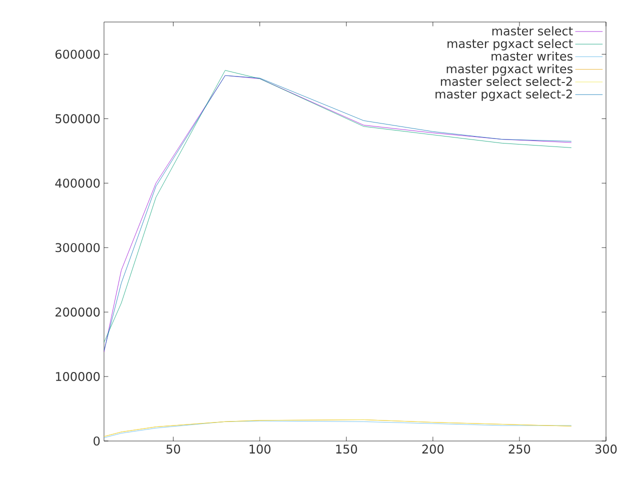  What do you see at coordinates (78, 119) in the screenshot?
I see `y-tick-label: 500000` at bounding box center [78, 119].